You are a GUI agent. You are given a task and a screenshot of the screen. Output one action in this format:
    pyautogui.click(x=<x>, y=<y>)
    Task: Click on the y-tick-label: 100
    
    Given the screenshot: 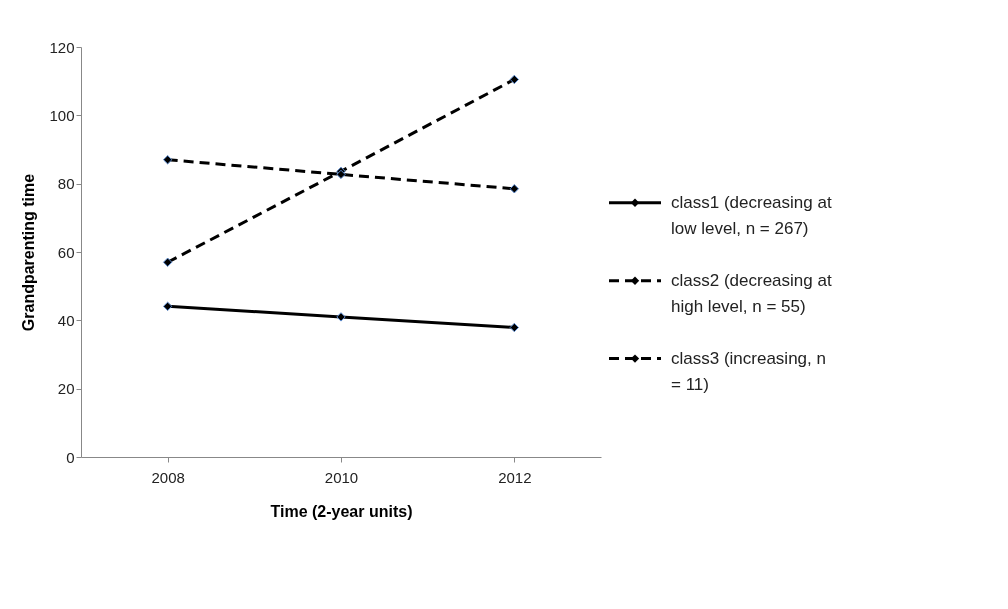 What is the action you would take?
    pyautogui.click(x=62, y=115)
    